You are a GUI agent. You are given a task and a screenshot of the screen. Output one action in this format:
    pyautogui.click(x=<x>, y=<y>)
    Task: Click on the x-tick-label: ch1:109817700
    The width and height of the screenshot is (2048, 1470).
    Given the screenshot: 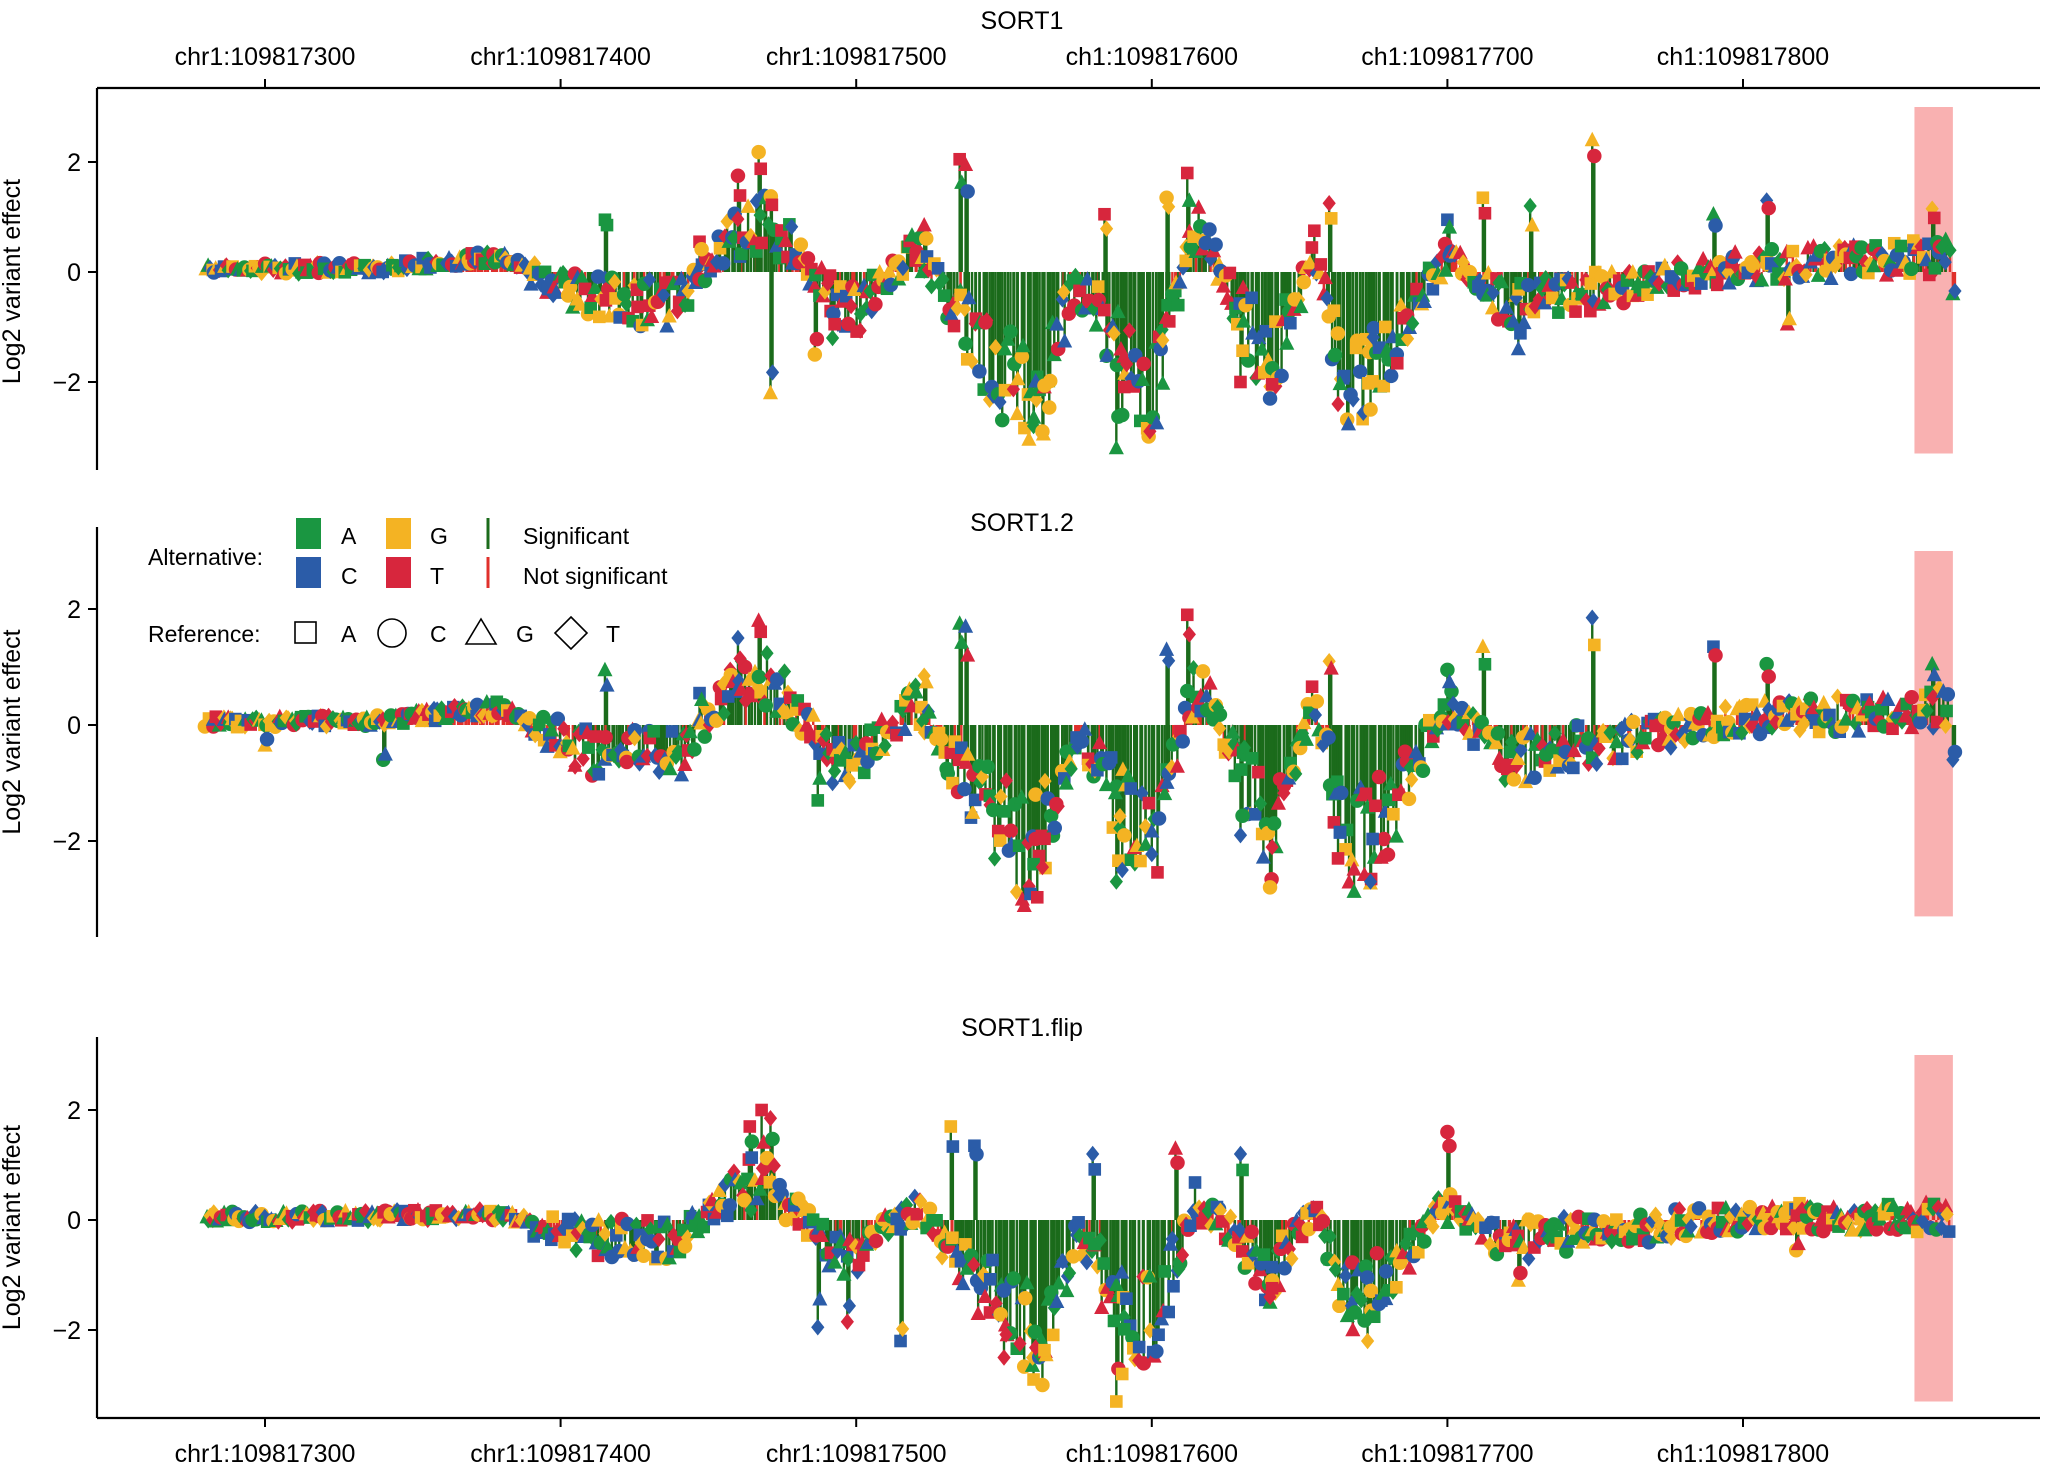 What is the action you would take?
    pyautogui.click(x=1447, y=1454)
    